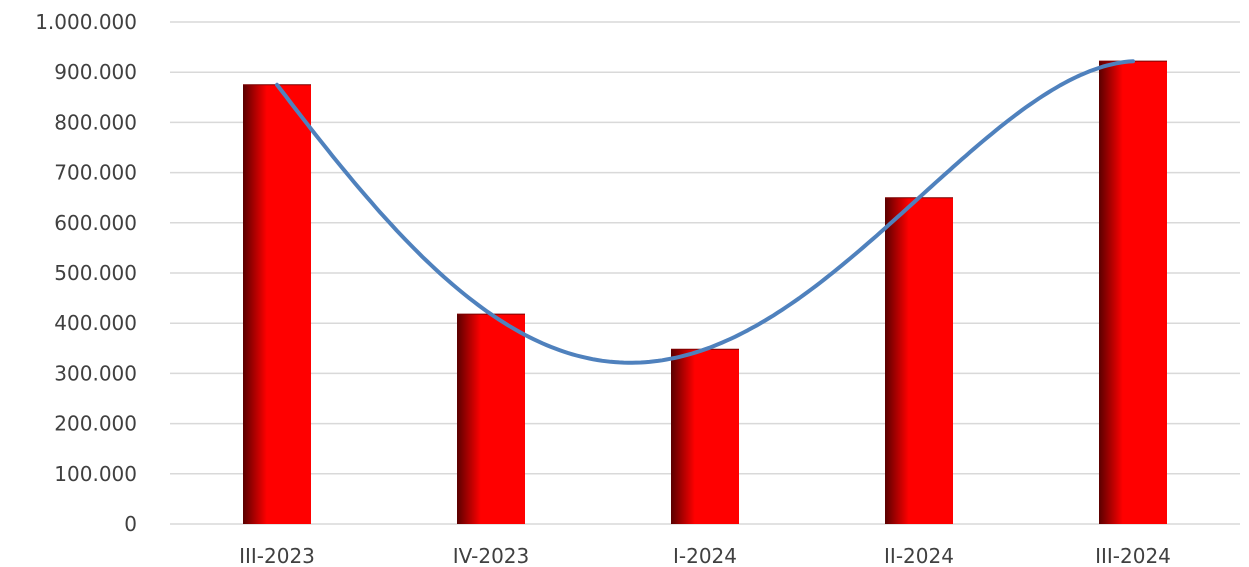 The width and height of the screenshot is (1249, 567). What do you see at coordinates (95, 474) in the screenshot?
I see `y-tick-label: 100.000` at bounding box center [95, 474].